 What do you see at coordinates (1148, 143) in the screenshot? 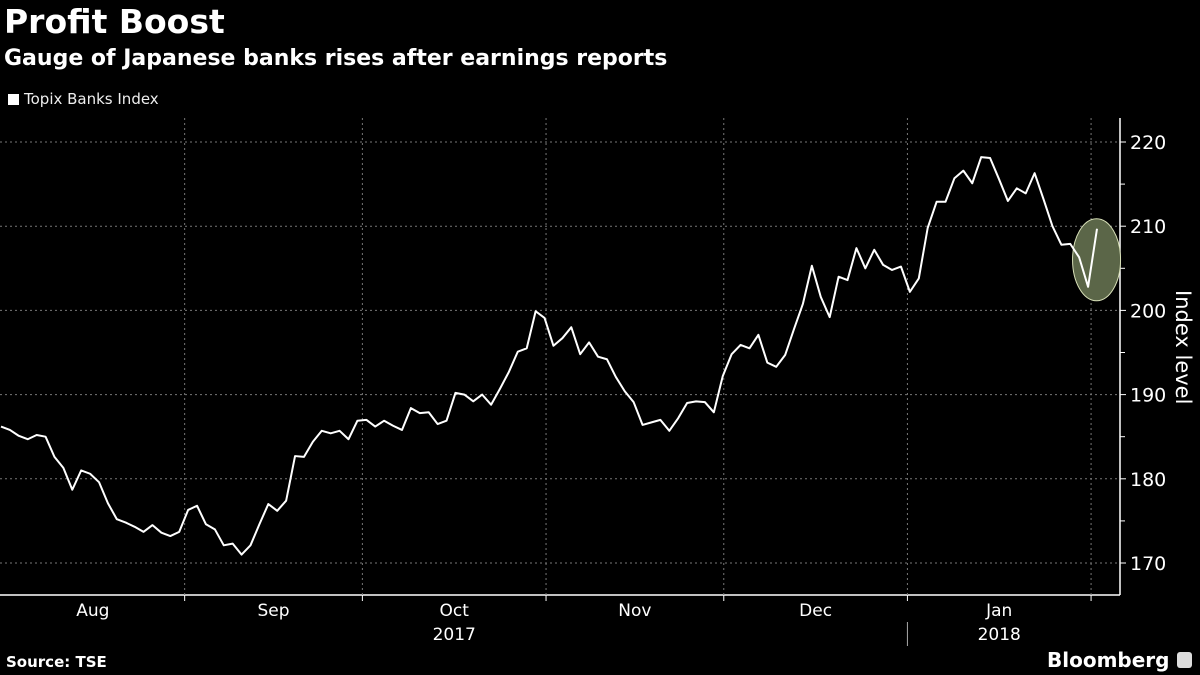
I see `y-tick-label: 220` at bounding box center [1148, 143].